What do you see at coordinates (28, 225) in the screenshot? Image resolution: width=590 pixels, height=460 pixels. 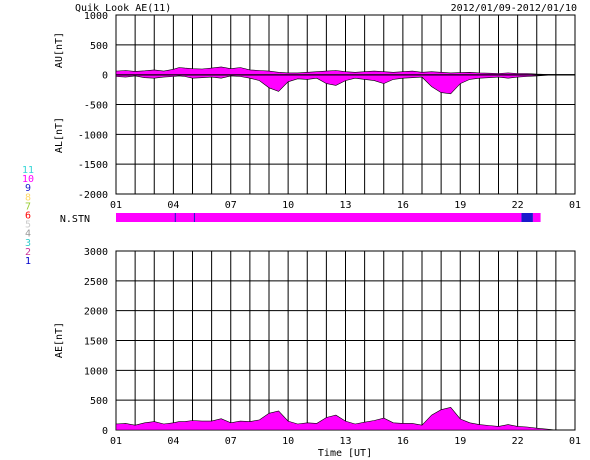 I see `station-legend-item: 5` at bounding box center [28, 225].